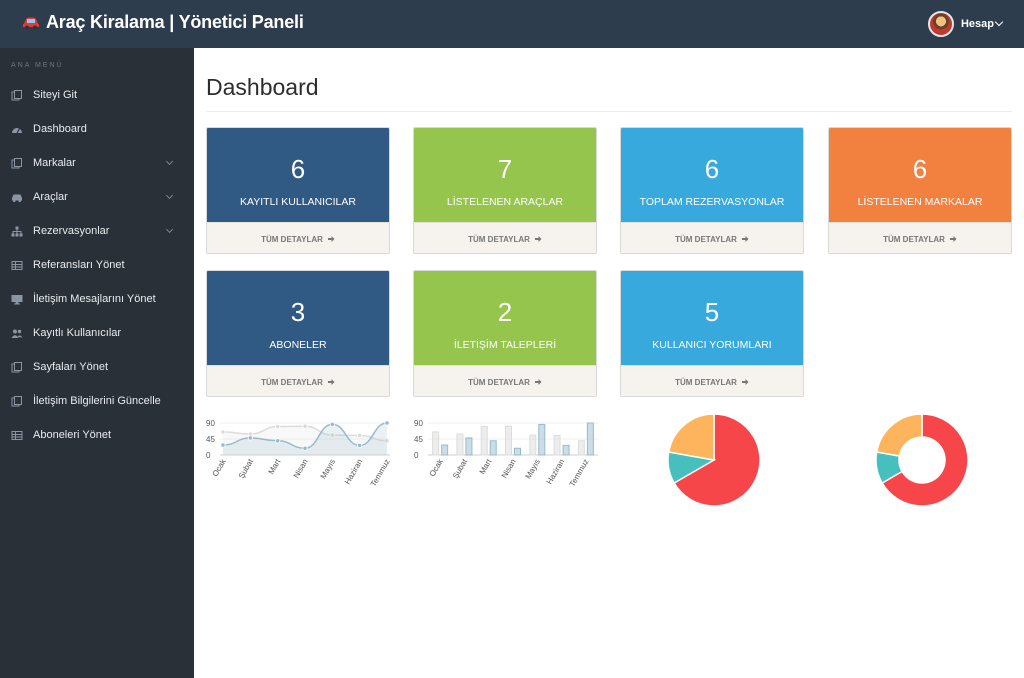 This screenshot has height=678, width=1024. I want to click on doughnut-chart, so click(922, 460).